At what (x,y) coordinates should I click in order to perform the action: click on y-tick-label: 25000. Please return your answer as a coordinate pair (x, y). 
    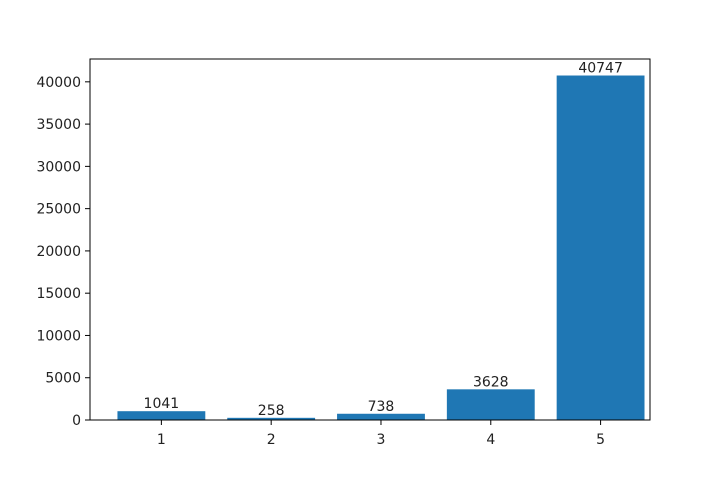
    Looking at the image, I should click on (58, 210).